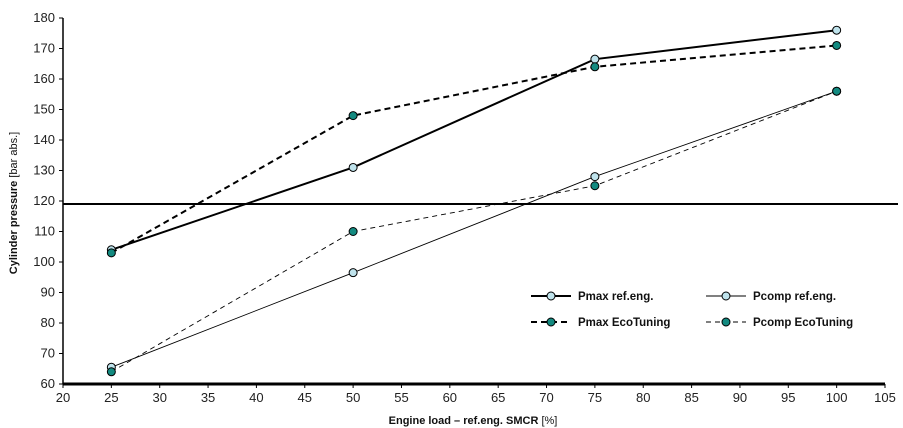 The image size is (903, 428). Describe the element at coordinates (44, 139) in the screenshot. I see `y-tick-label: 140` at that location.